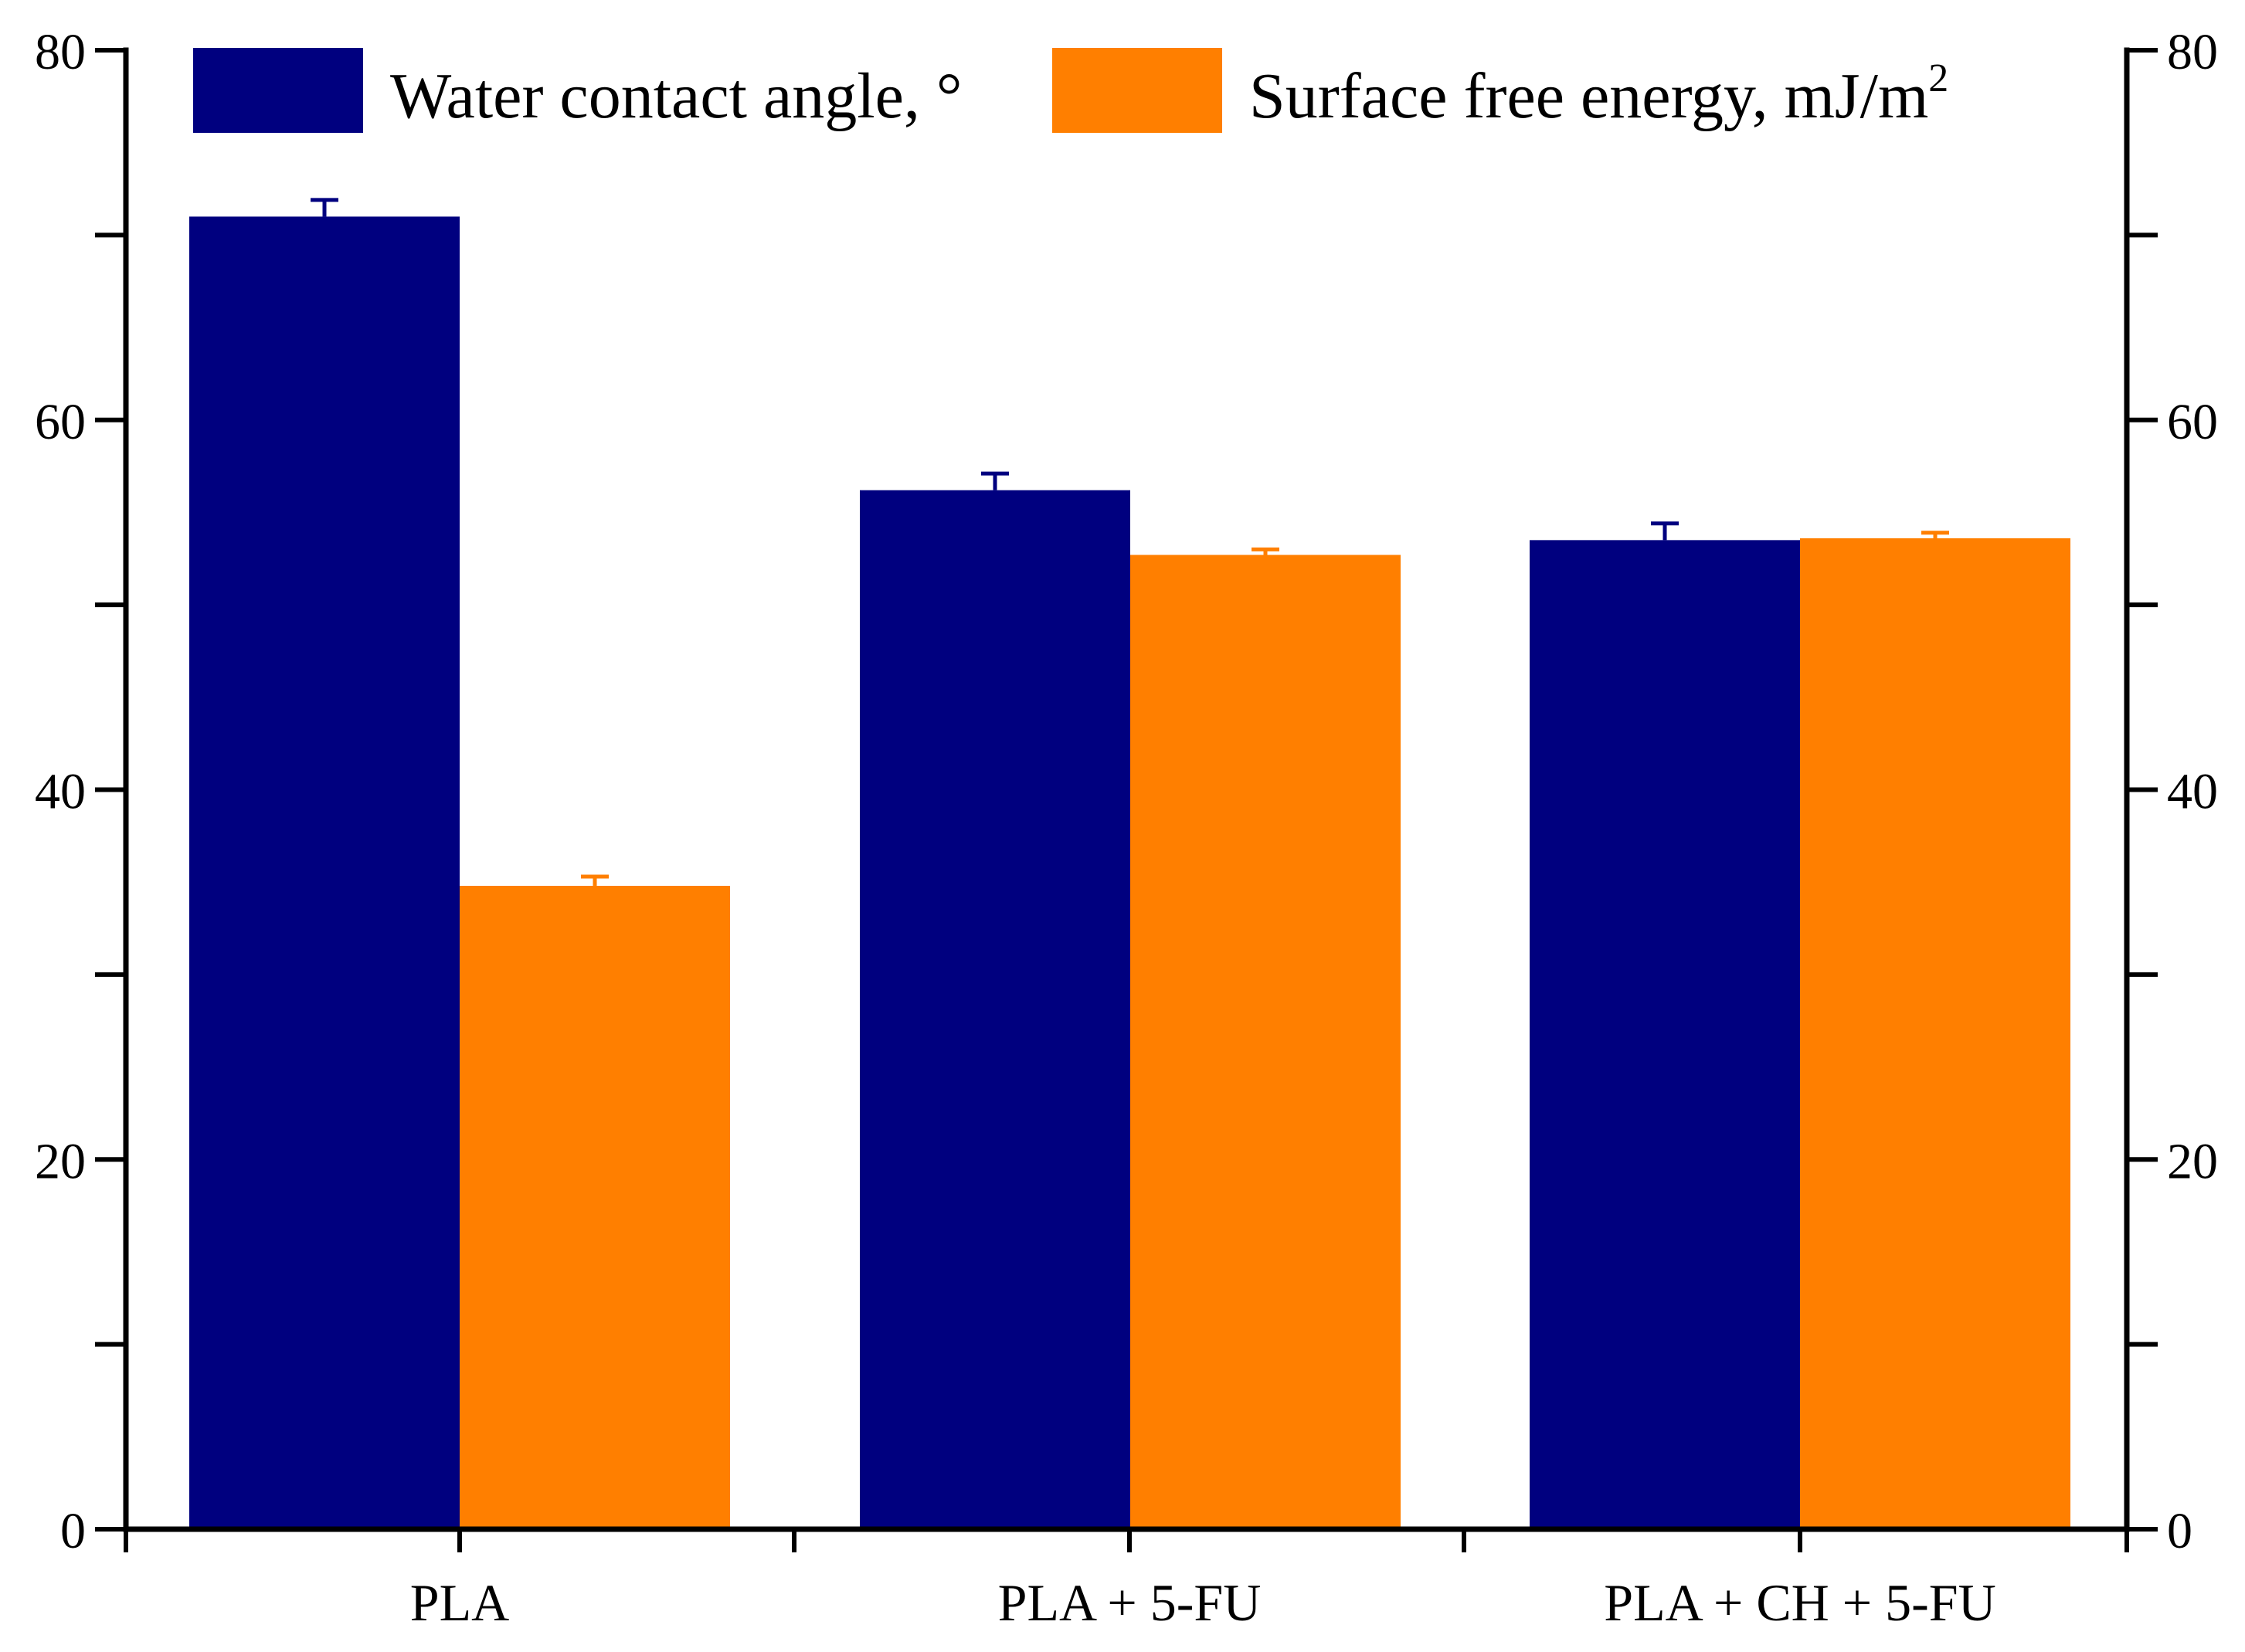 The image size is (2245, 1652). Describe the element at coordinates (60, 52) in the screenshot. I see `left-tick-label: 80` at that location.